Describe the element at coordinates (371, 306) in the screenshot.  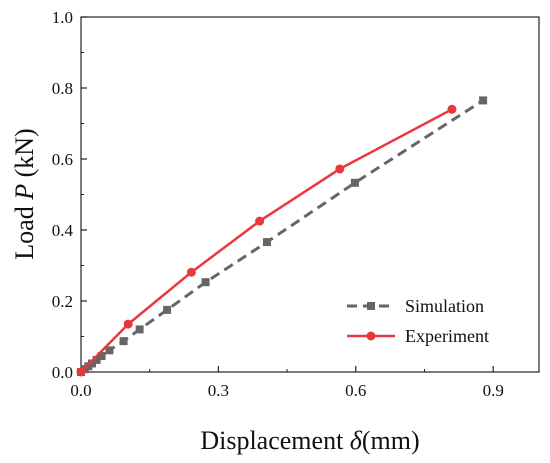
I see `legend-simulation-marker` at that location.